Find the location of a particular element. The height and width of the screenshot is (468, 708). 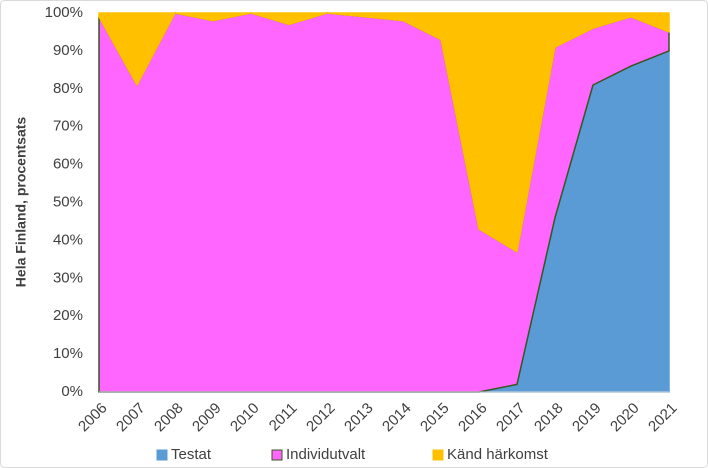

legend-label: Testat is located at coordinates (191, 454).